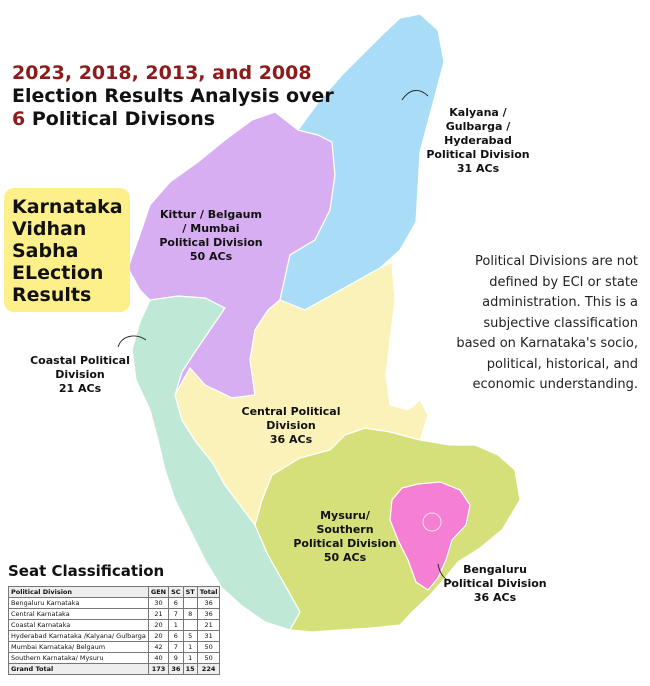 The image size is (650, 686). What do you see at coordinates (430, 536) in the screenshot?
I see `region-bengaluru` at bounding box center [430, 536].